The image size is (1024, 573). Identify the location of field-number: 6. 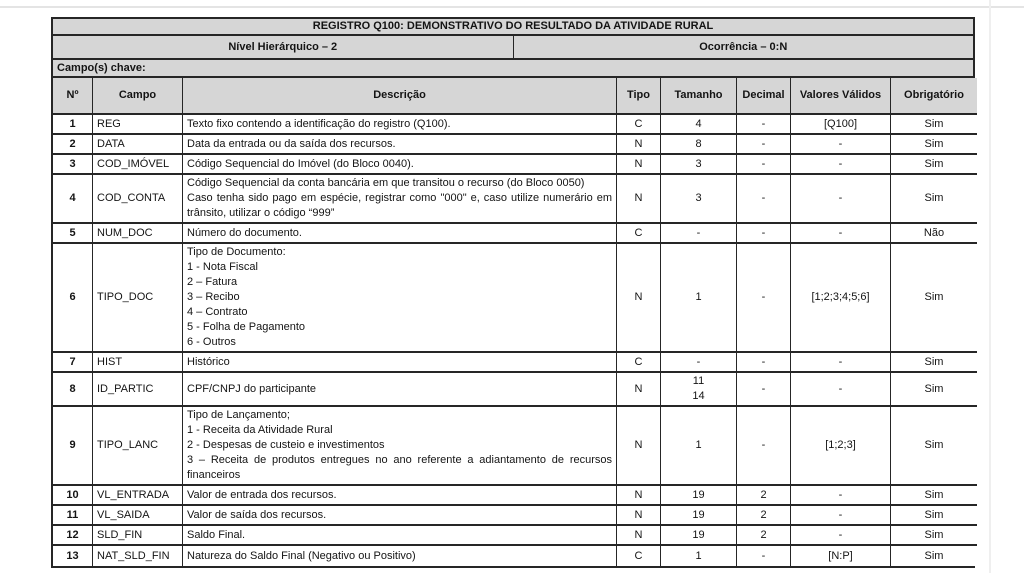
(73, 298).